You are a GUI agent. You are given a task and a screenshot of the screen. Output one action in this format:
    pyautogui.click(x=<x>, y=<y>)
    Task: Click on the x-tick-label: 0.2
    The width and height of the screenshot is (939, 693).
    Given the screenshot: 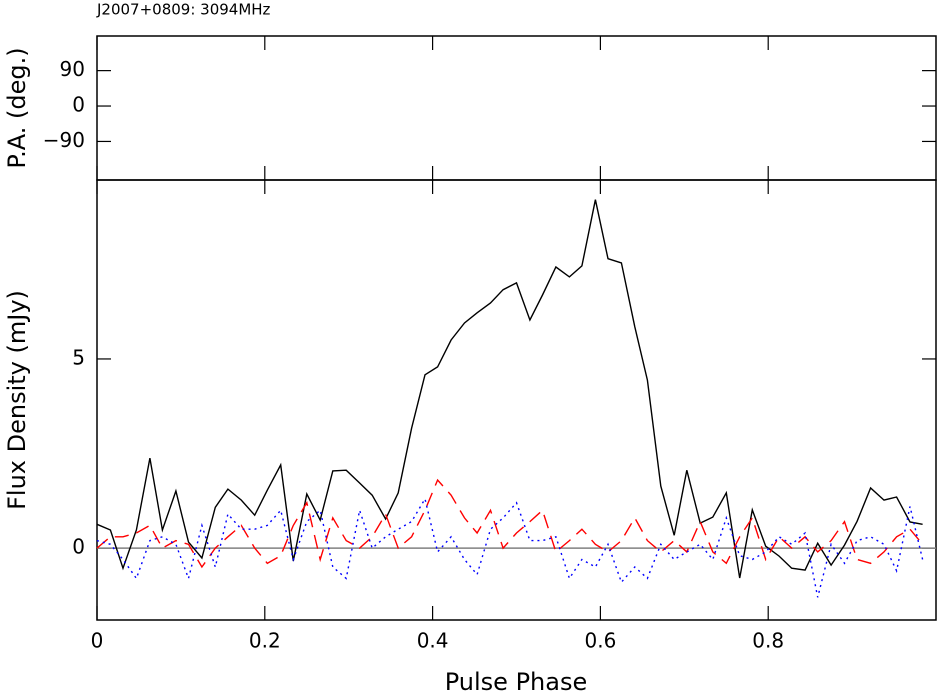 What is the action you would take?
    pyautogui.click(x=265, y=641)
    